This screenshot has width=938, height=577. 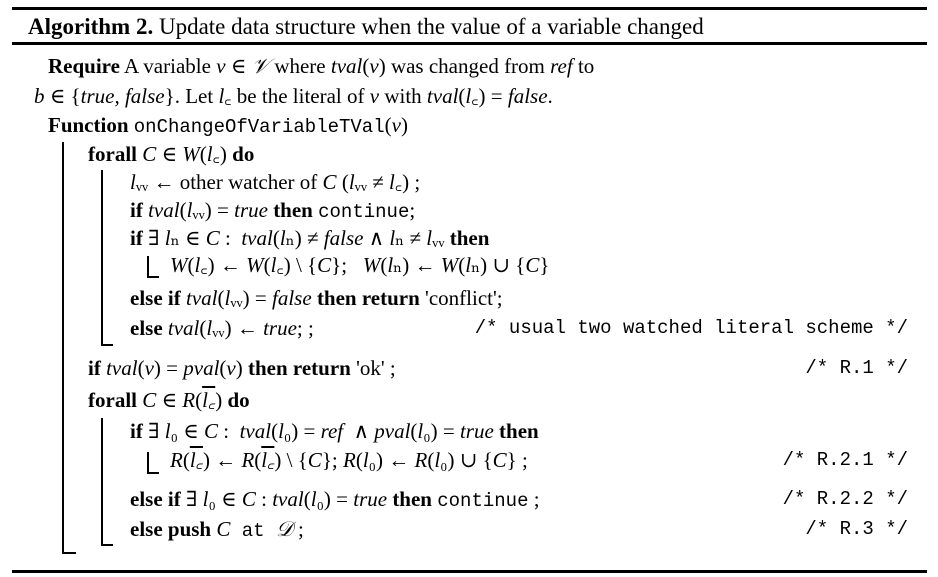 I want to click on algorithm-line: else tval(lᵥᵥ) ← true; ;, so click(x=222, y=328).